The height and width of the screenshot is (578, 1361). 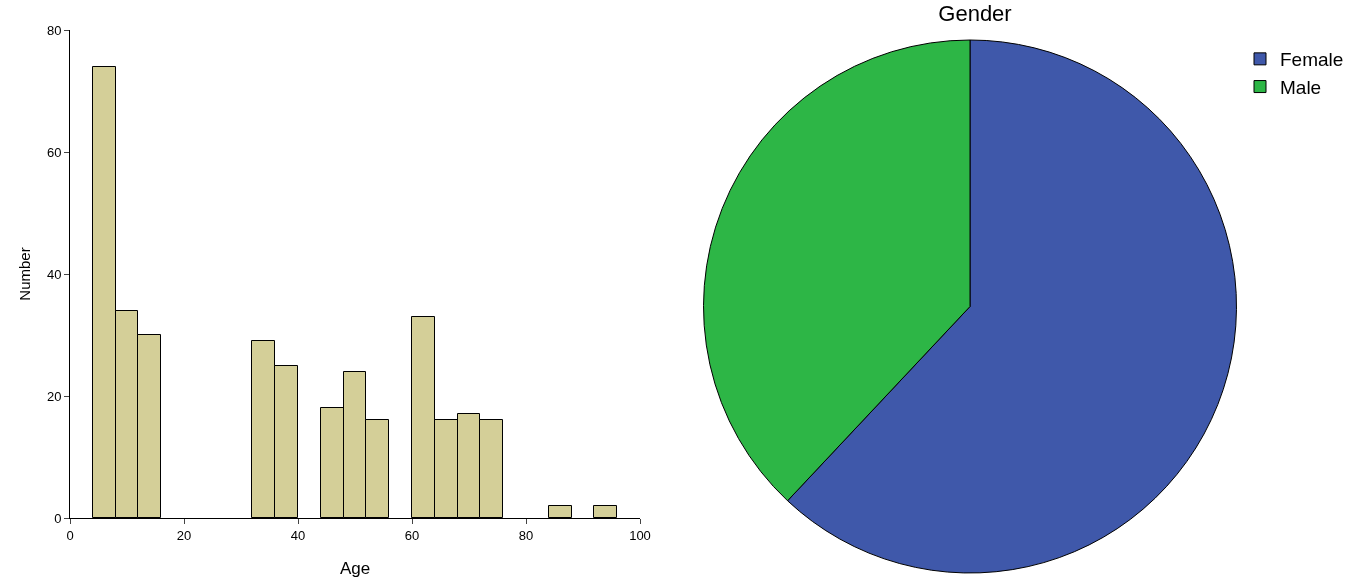 What do you see at coordinates (526, 535) in the screenshot?
I see `x-tick-label: 80` at bounding box center [526, 535].